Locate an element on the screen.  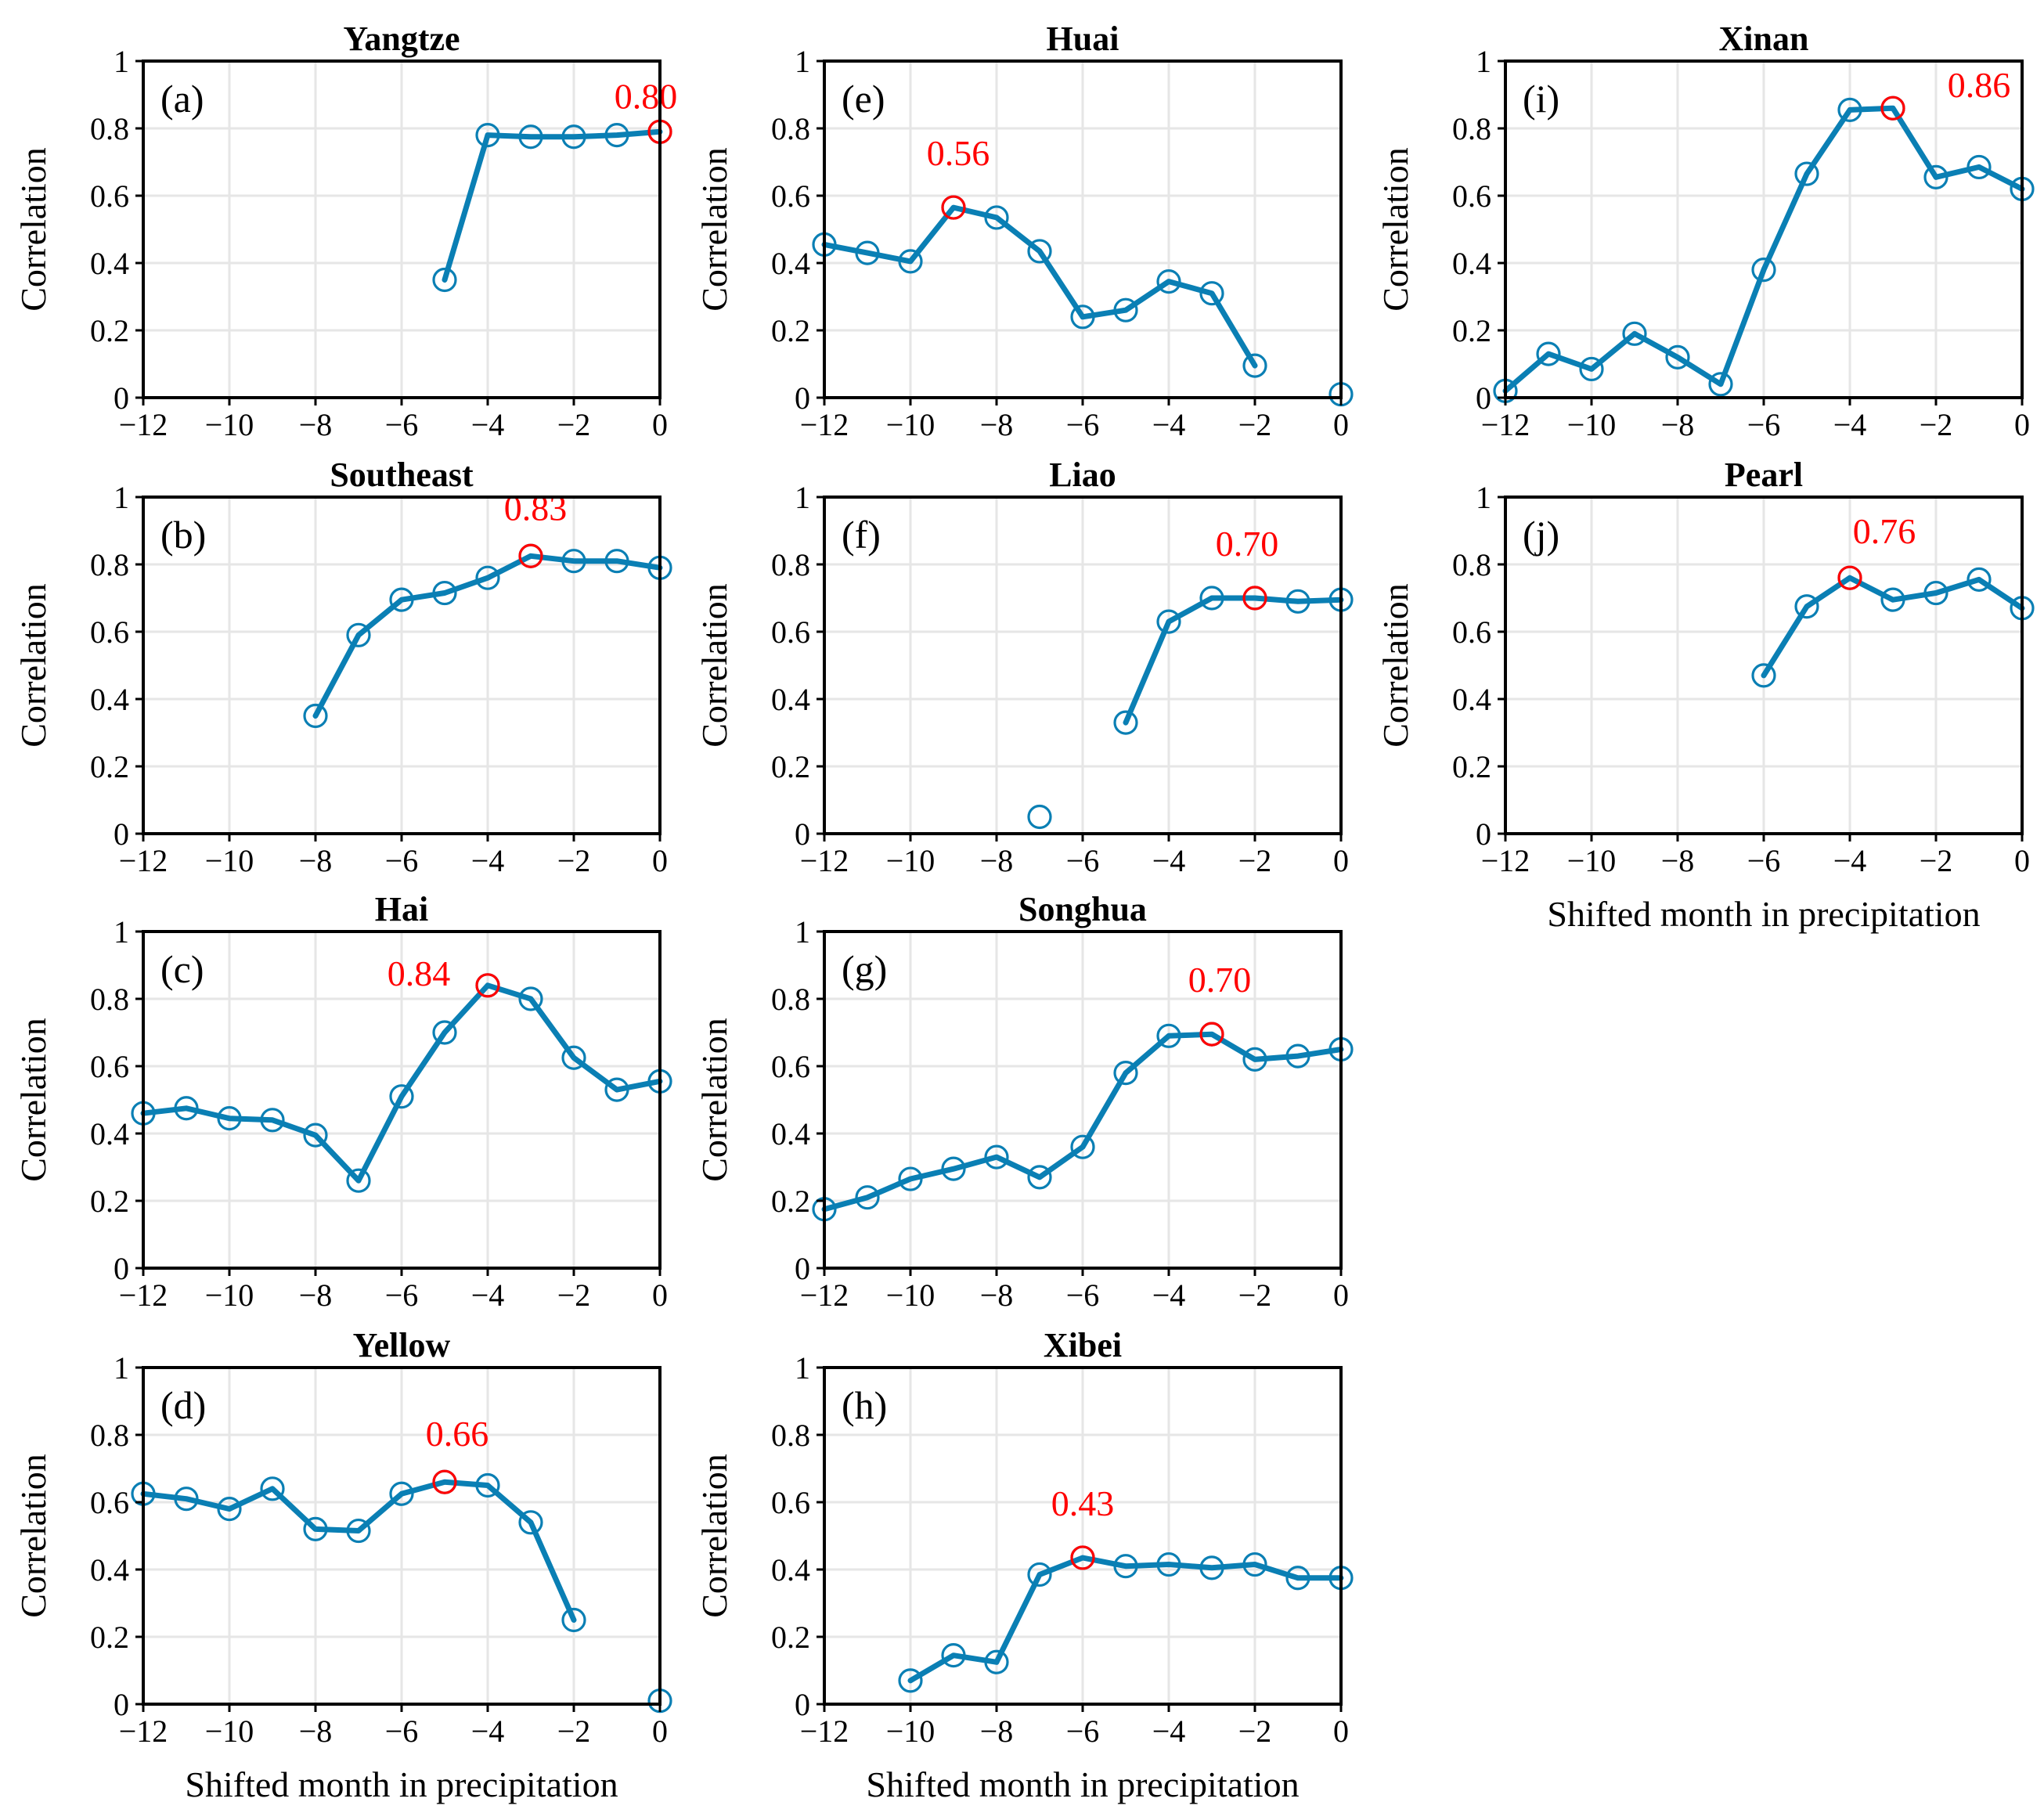
x-axis-label: Shifted month in precipitation is located at coordinates (401, 1784).